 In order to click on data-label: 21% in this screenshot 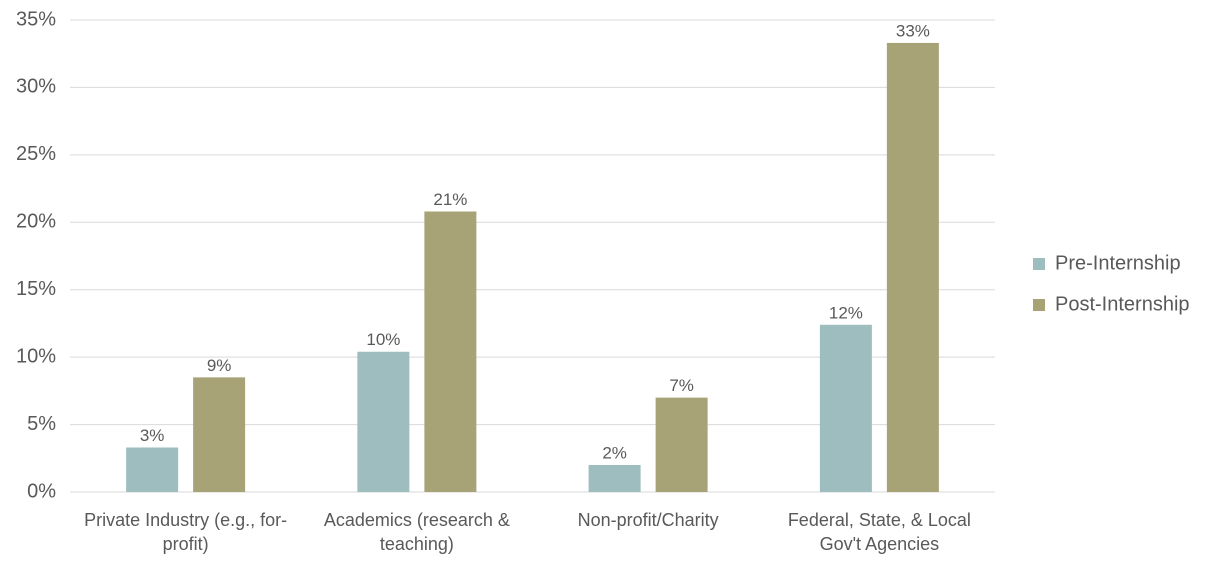, I will do `click(450, 199)`.